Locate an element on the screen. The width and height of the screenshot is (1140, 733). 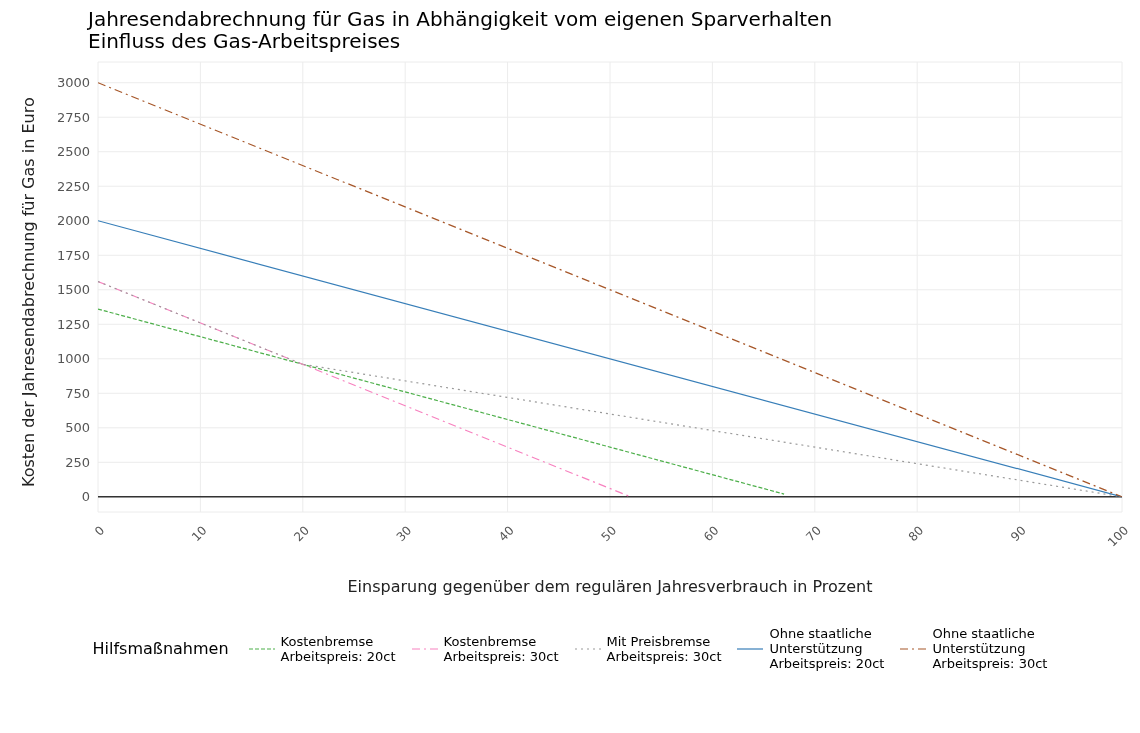
chart-subtitle: Einfluss des Gas-Arbeitspreises is located at coordinates (245, 41).